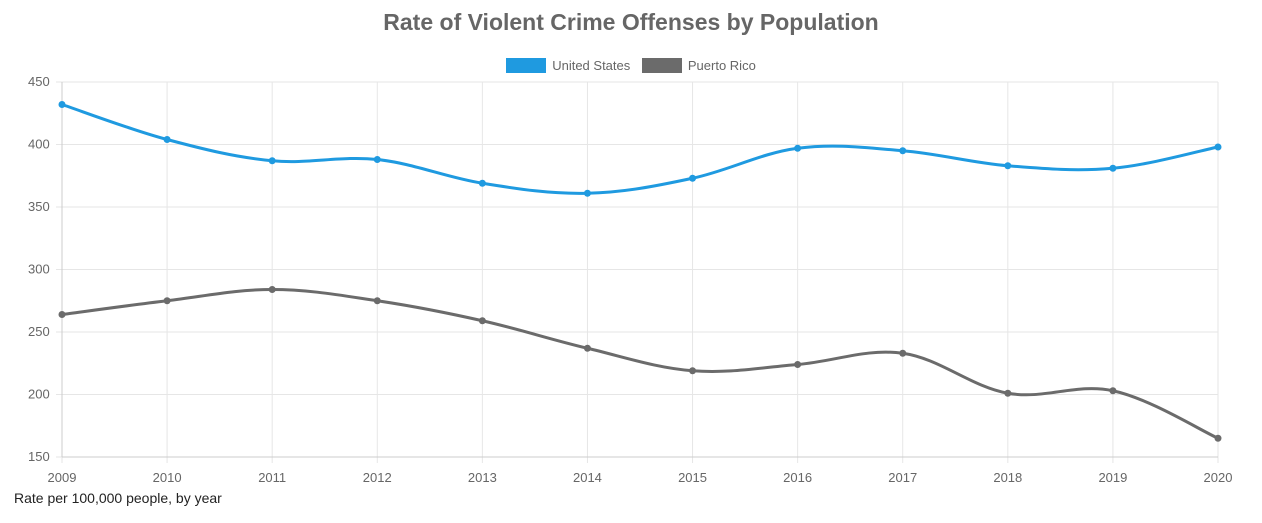 Image resolution: width=1262 pixels, height=523 pixels. I want to click on x-tick-label: 2016, so click(797, 477).